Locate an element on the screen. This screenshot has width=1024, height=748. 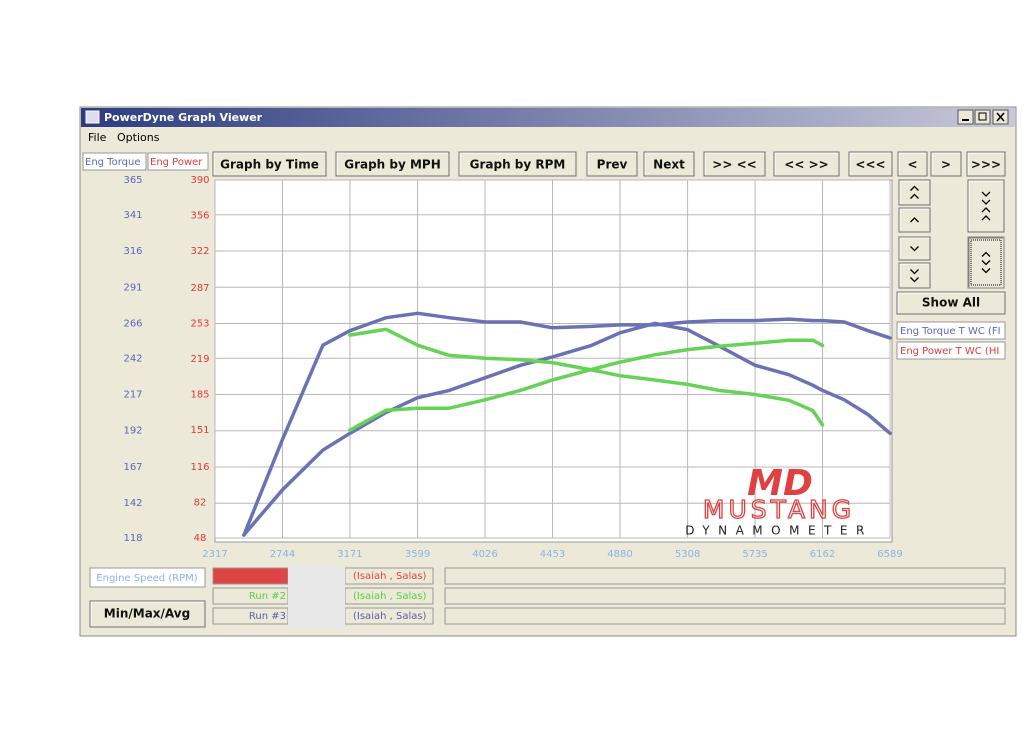
x-tick-label: 4453 is located at coordinates (552, 554).